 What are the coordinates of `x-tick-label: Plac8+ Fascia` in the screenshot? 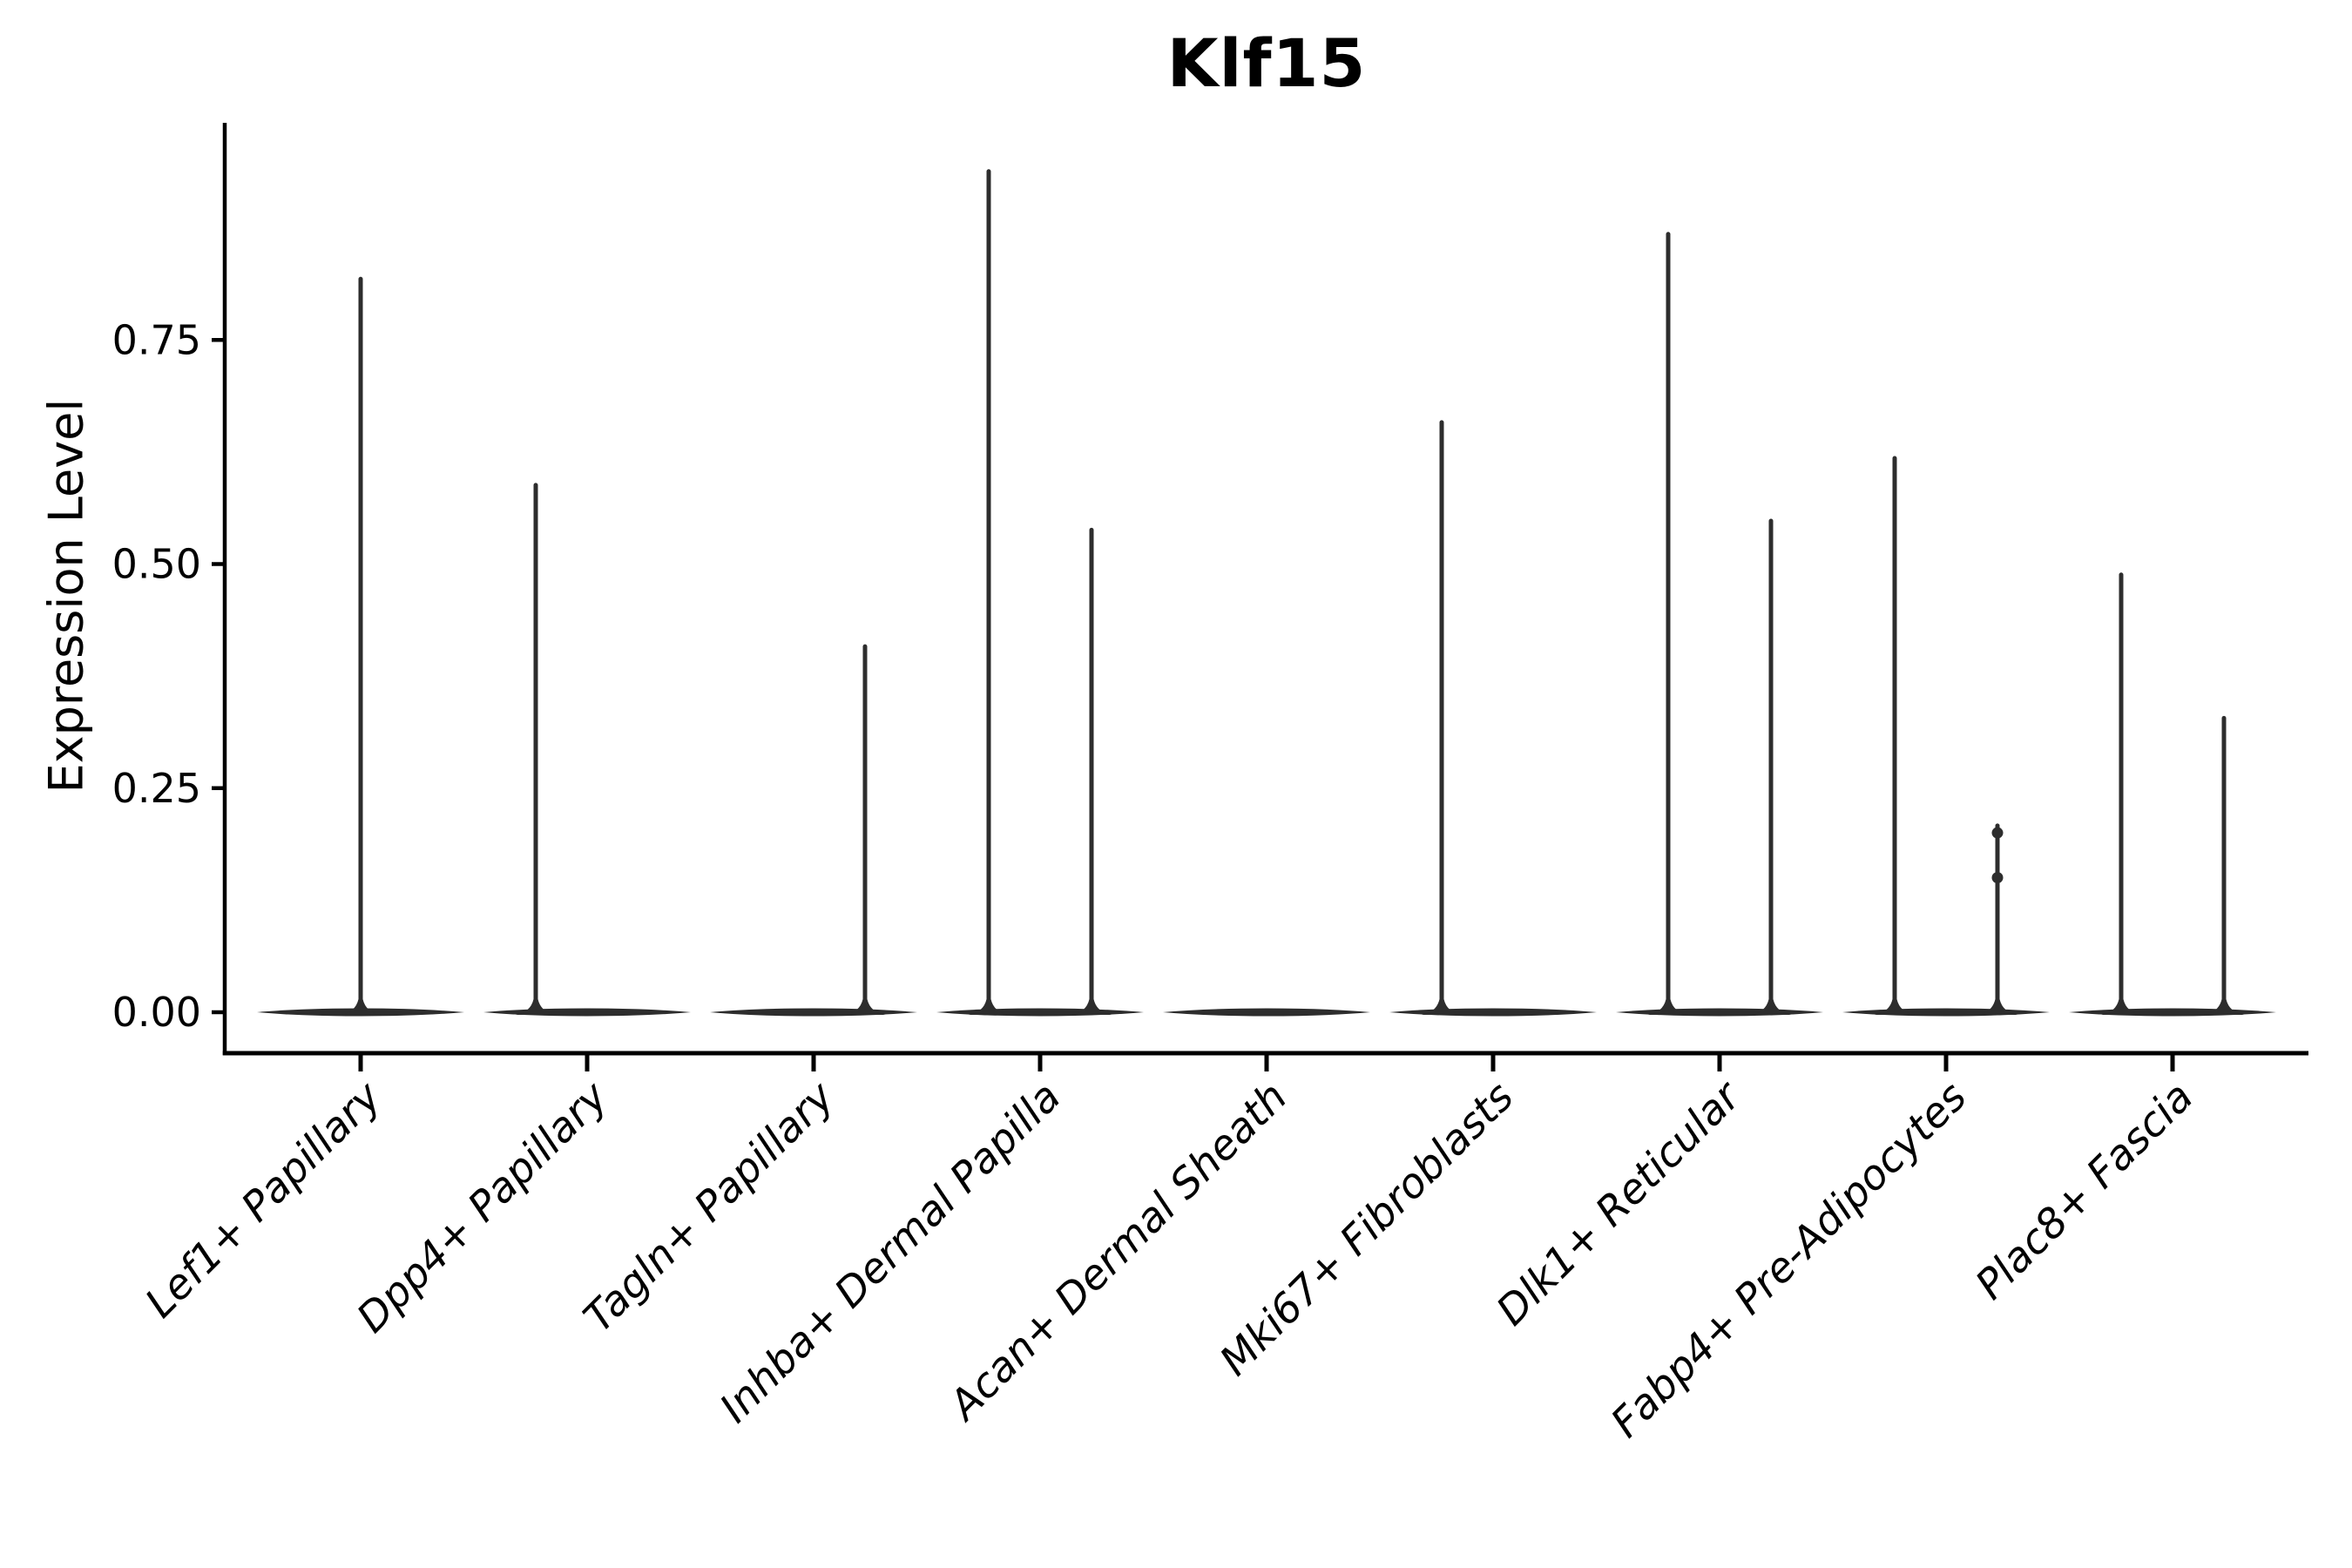 It's located at (2084, 1191).